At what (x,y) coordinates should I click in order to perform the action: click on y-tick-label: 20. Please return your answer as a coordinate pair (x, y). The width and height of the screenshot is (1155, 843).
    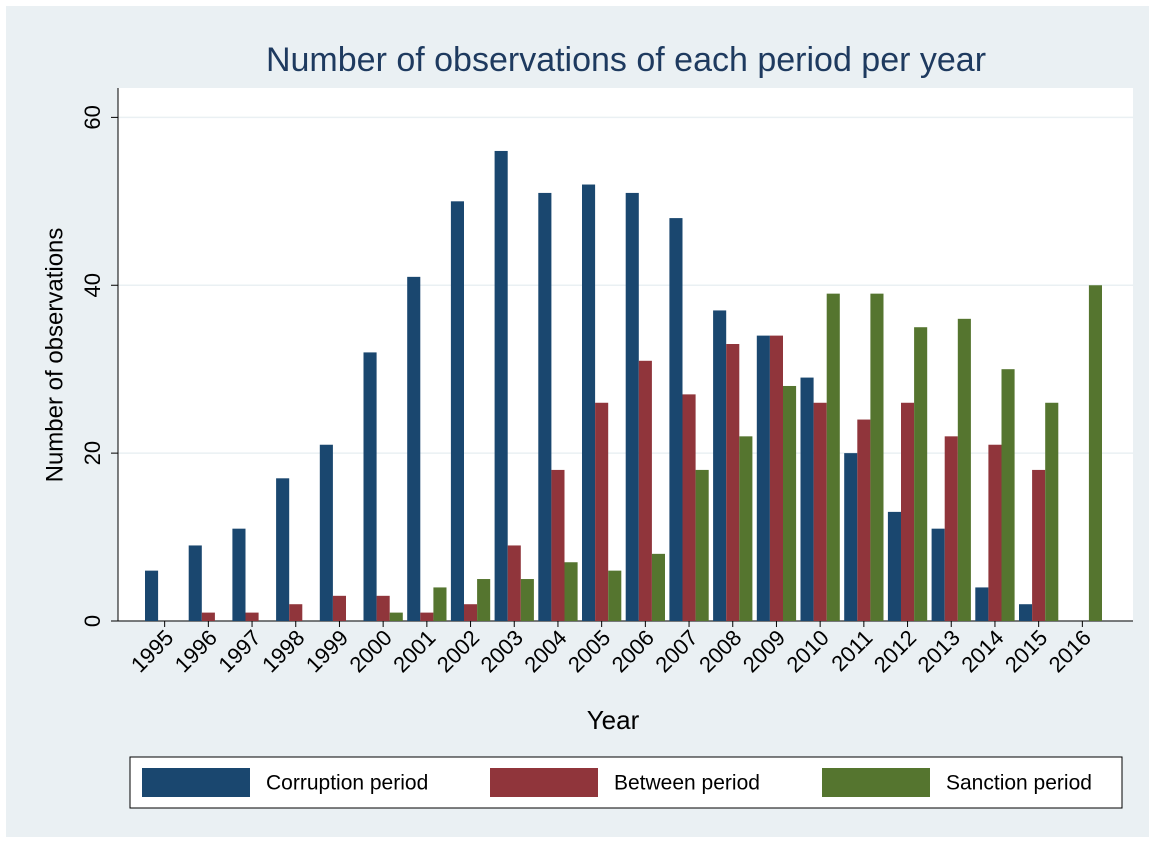
    Looking at the image, I should click on (92, 453).